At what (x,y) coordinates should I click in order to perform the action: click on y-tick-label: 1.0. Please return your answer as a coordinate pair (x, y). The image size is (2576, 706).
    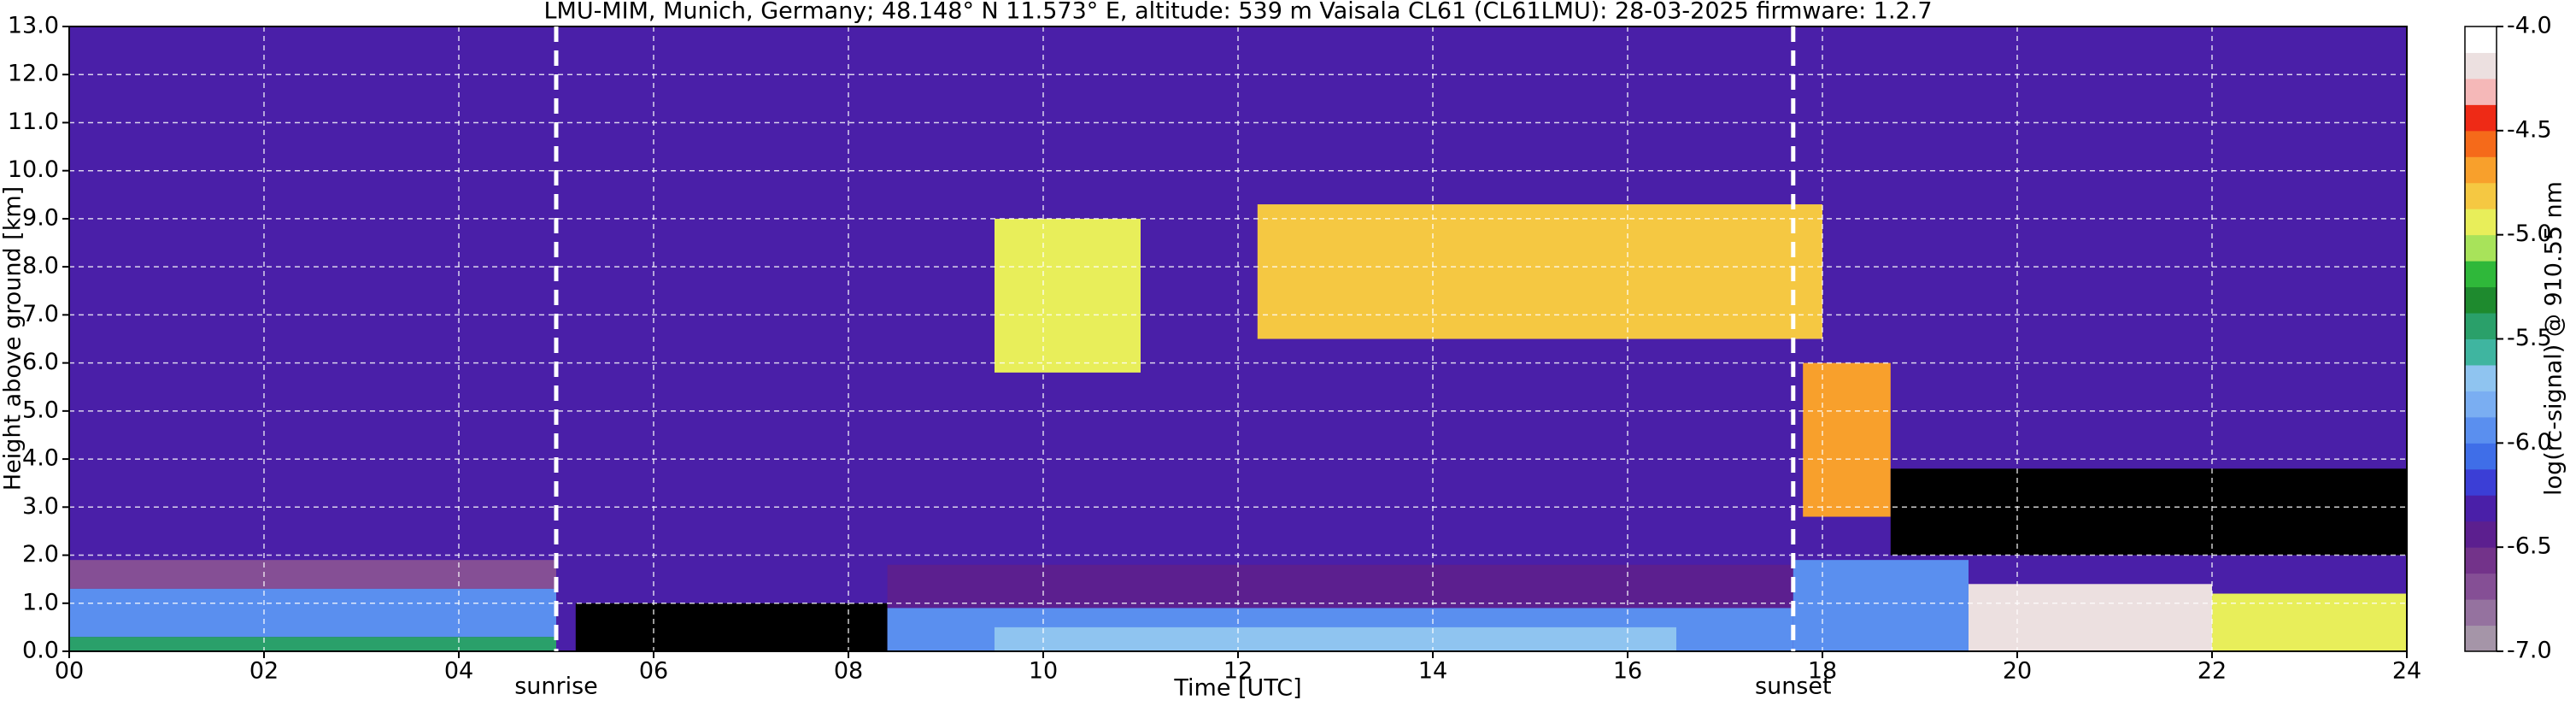
    Looking at the image, I should click on (40, 602).